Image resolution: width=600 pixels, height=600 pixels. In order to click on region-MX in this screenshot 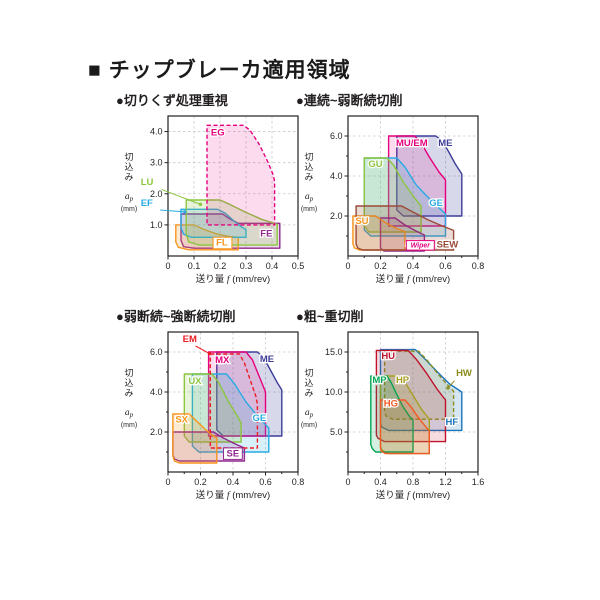, I will do `click(237, 394)`.